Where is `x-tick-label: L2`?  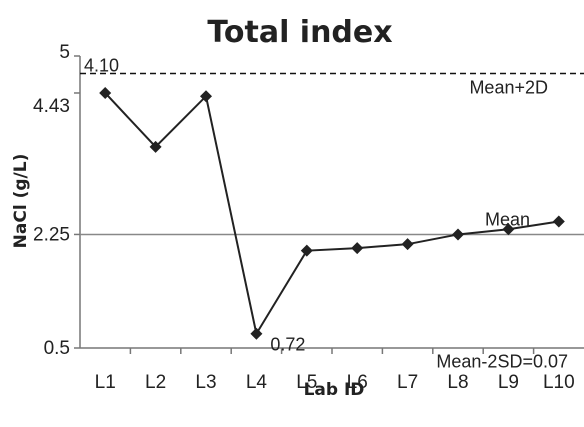 x-tick-label: L2 is located at coordinates (155, 382).